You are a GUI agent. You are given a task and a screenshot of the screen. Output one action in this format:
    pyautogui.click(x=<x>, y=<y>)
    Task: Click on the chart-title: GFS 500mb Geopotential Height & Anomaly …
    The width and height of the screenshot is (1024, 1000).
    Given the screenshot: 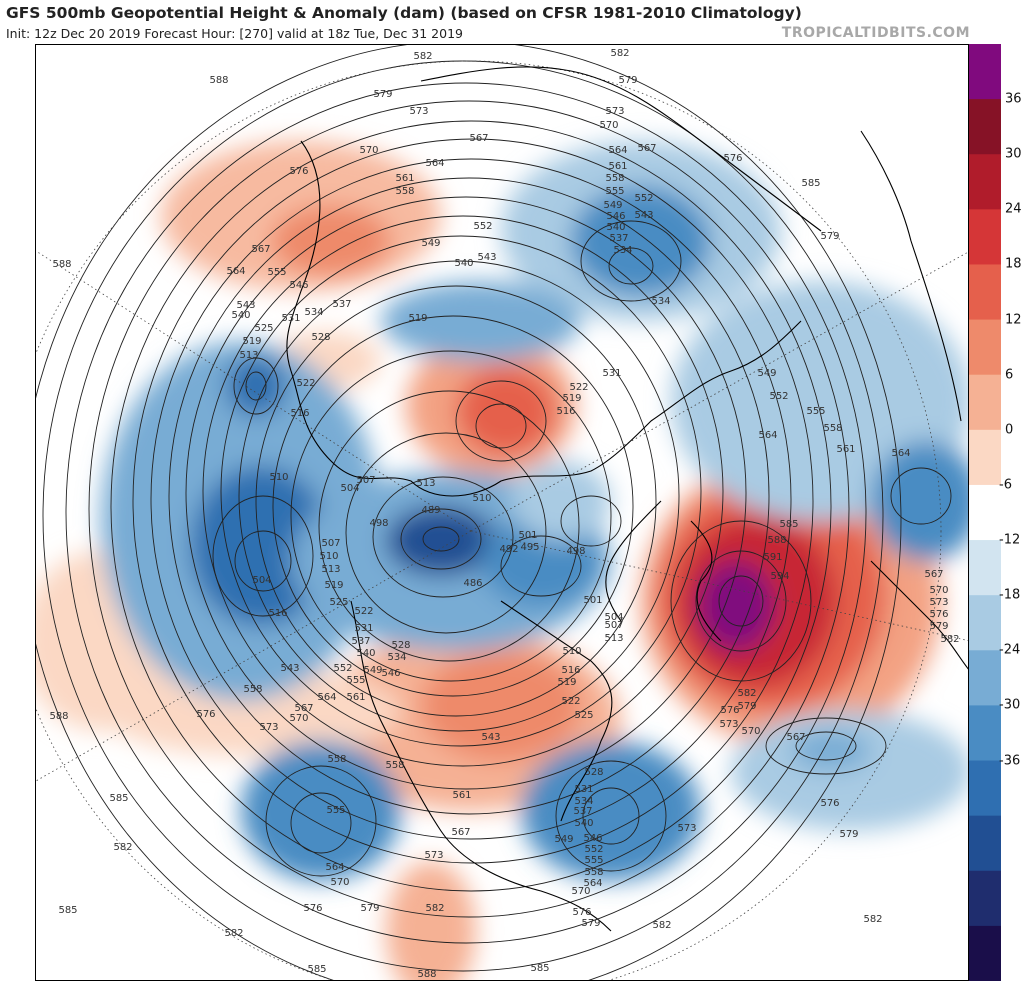 What is the action you would take?
    pyautogui.click(x=404, y=13)
    